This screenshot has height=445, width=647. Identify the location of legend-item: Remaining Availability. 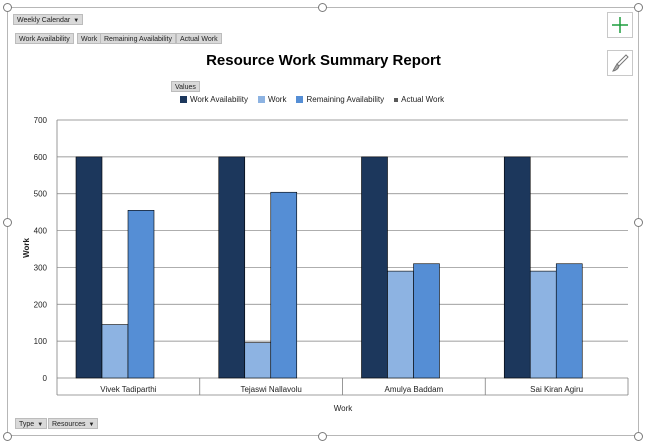
(340, 99).